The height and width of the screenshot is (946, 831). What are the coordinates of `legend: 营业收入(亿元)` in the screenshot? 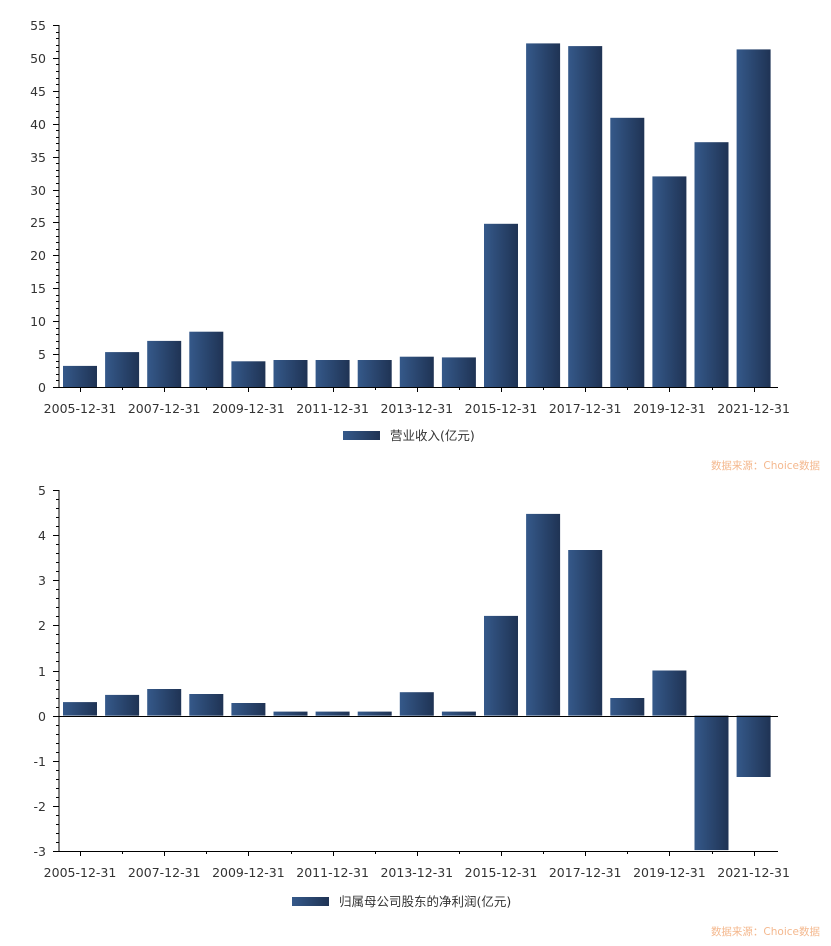 It's located at (409, 435).